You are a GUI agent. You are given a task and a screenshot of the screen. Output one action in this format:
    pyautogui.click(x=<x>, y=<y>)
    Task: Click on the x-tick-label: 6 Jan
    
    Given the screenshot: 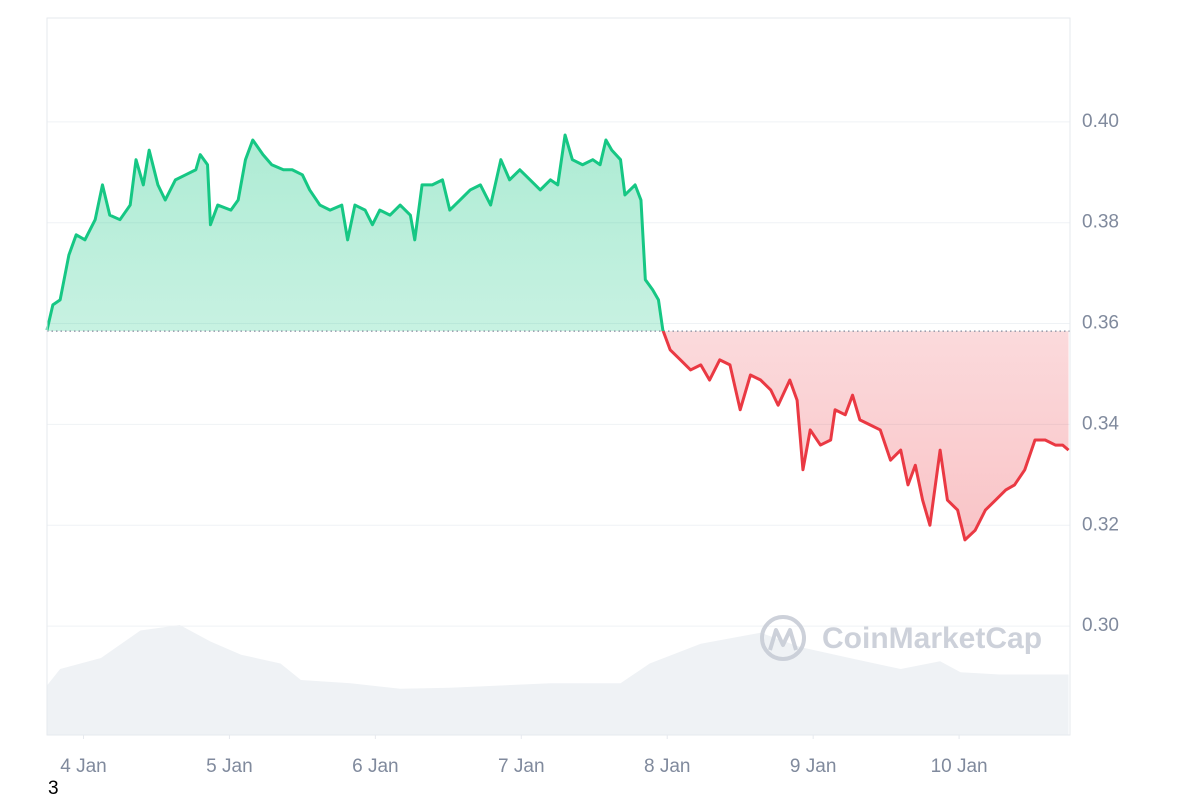 What is the action you would take?
    pyautogui.click(x=375, y=766)
    